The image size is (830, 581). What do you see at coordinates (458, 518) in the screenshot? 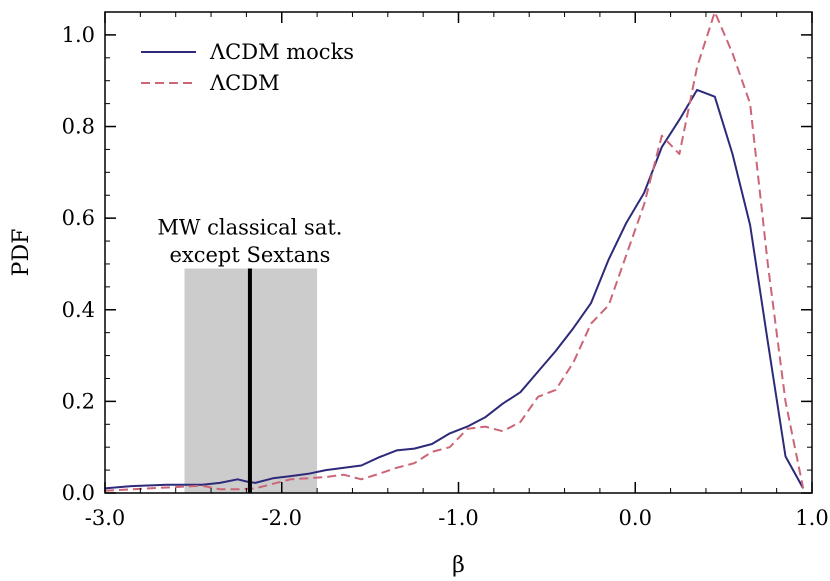
I see `x-tick-label: -1.0` at bounding box center [458, 518].